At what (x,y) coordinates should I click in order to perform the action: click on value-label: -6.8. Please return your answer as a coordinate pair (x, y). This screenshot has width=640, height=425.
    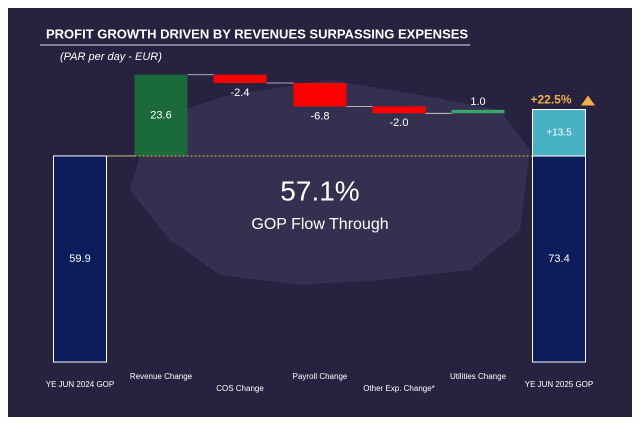
    Looking at the image, I should click on (320, 116).